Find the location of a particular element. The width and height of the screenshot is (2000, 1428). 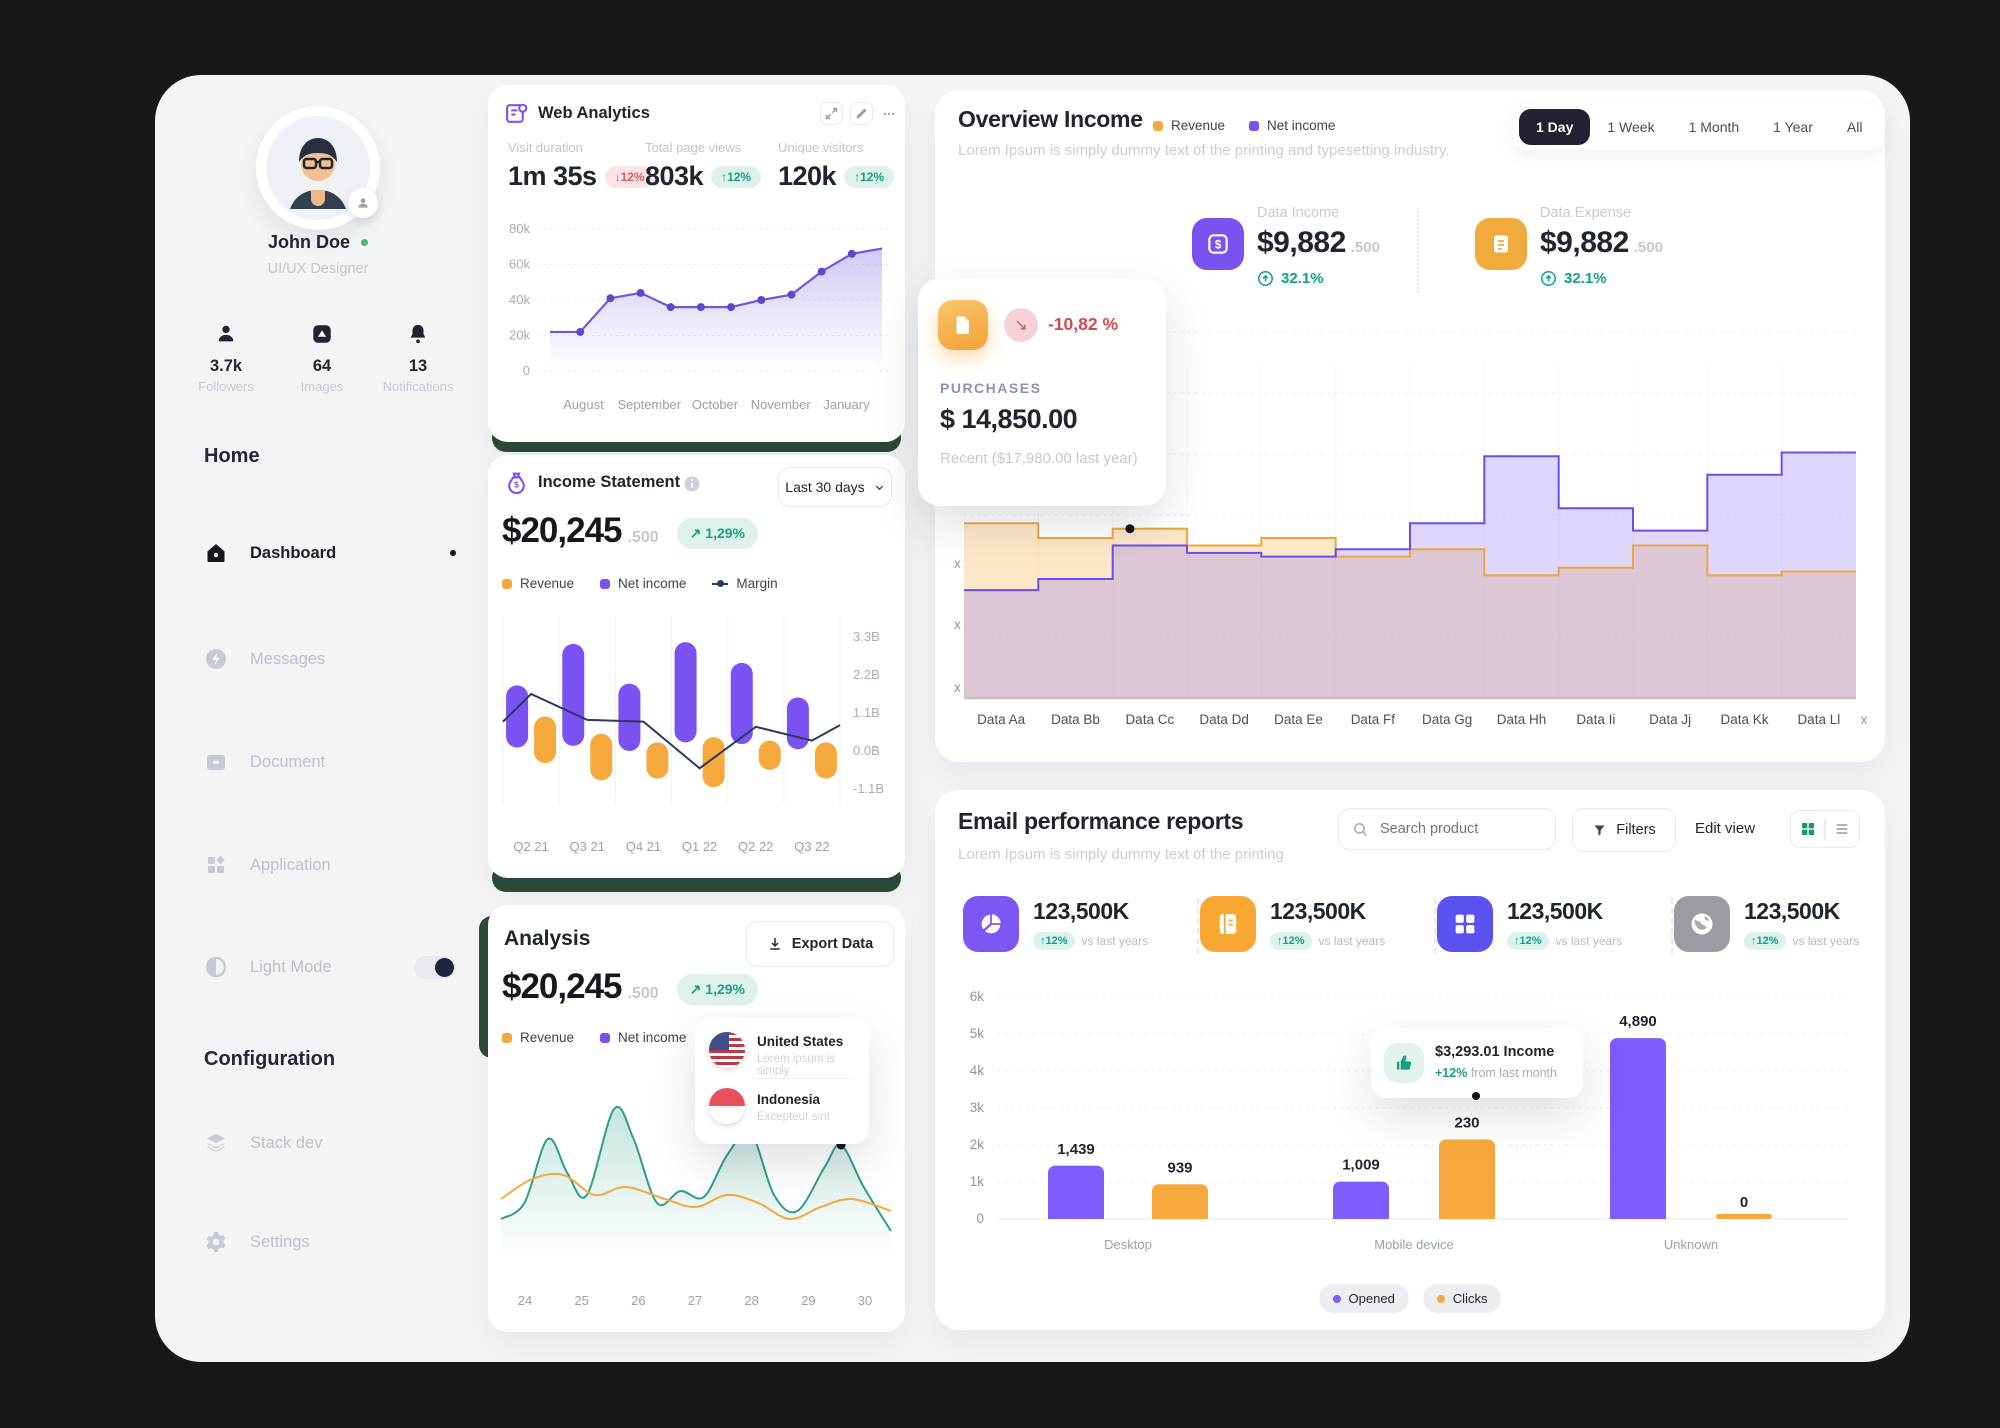

web-analytics-icon is located at coordinates (517, 113).